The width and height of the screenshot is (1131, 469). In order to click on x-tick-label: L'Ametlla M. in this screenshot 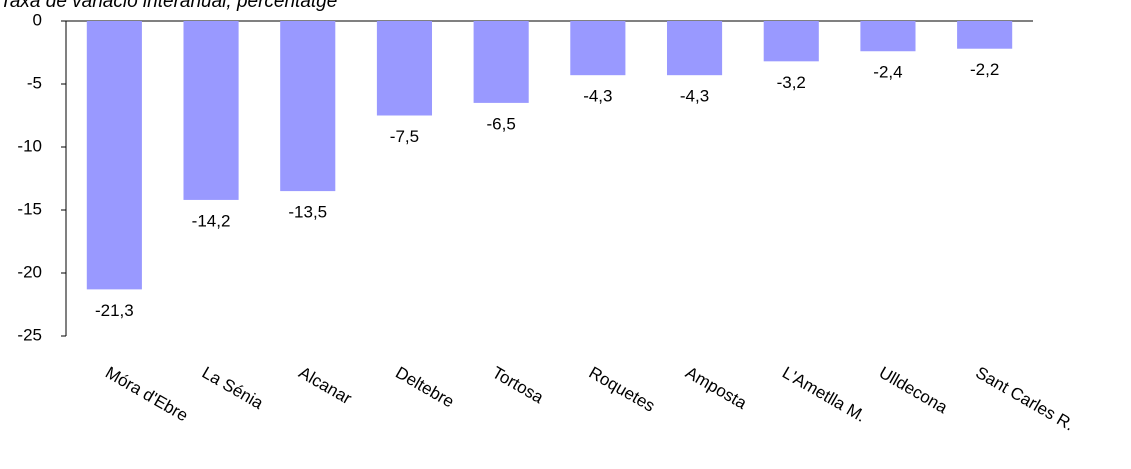, I will do `click(824, 394)`.